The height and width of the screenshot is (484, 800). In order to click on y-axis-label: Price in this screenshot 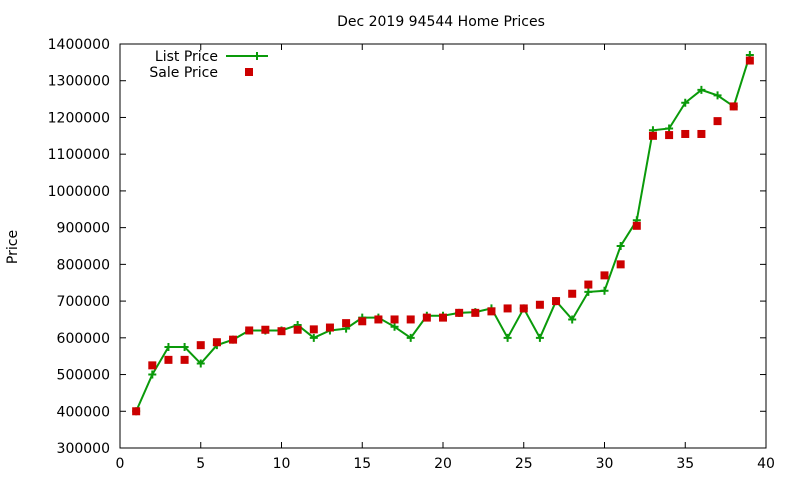, I will do `click(13, 247)`.